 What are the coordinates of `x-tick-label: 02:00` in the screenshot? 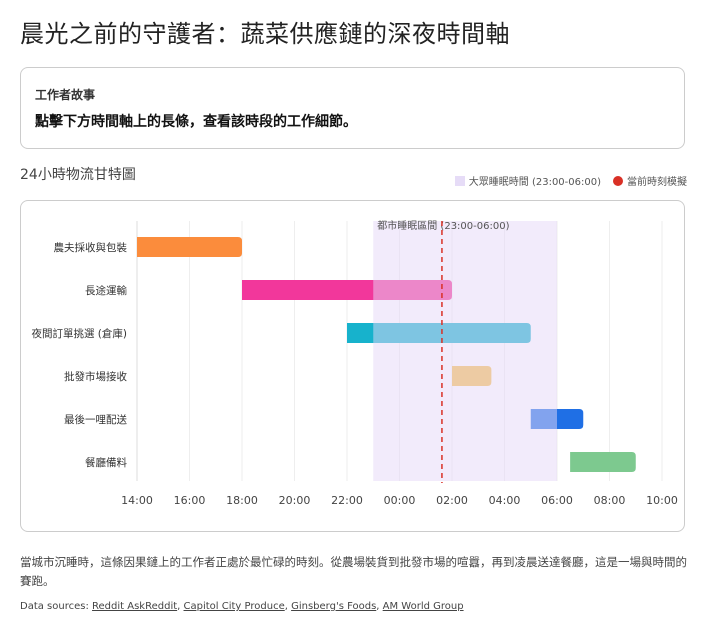 It's located at (452, 500).